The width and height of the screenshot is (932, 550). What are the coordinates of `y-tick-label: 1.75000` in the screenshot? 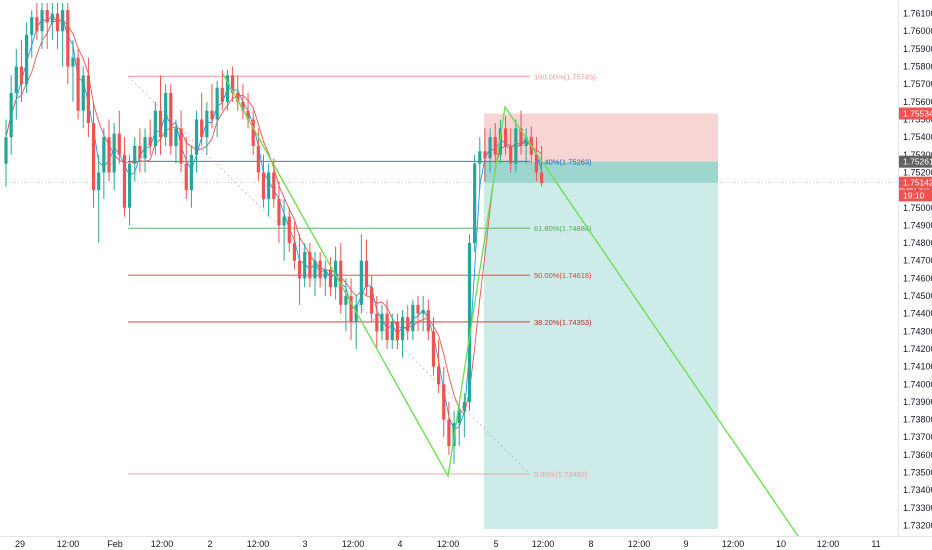 It's located at (917, 208).